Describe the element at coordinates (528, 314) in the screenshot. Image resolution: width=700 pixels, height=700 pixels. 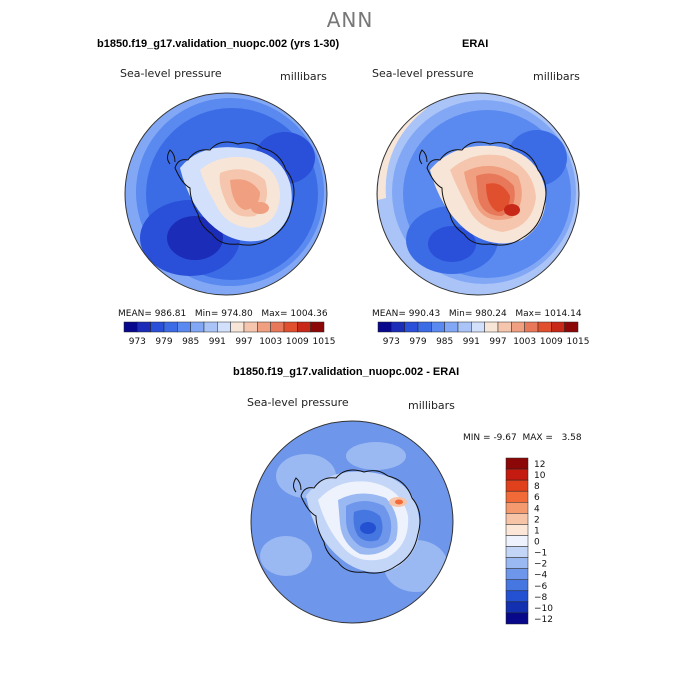
I see `panel2-max-label: Max=` at that location.